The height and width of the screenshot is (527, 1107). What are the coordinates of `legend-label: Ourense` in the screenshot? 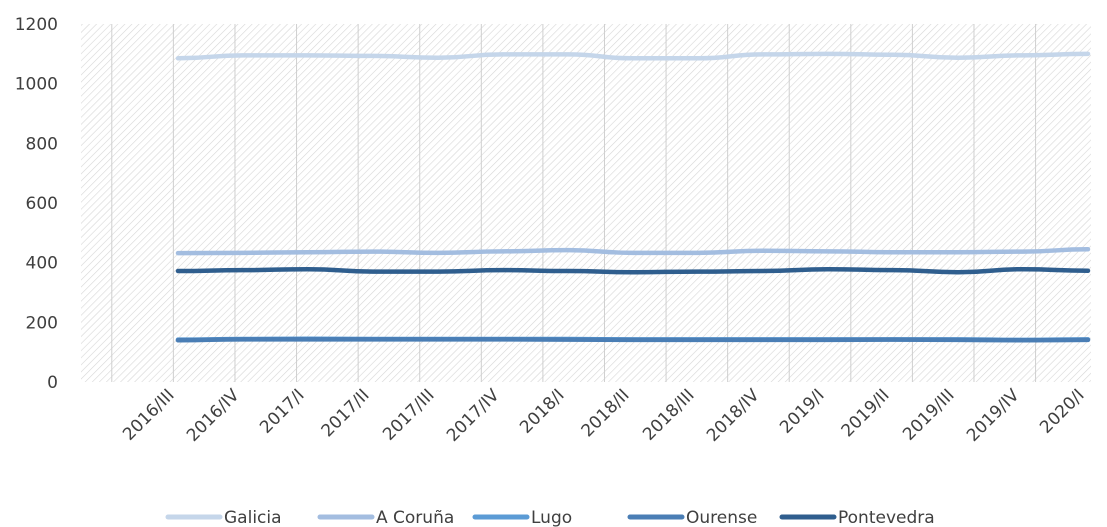 It's located at (721, 517).